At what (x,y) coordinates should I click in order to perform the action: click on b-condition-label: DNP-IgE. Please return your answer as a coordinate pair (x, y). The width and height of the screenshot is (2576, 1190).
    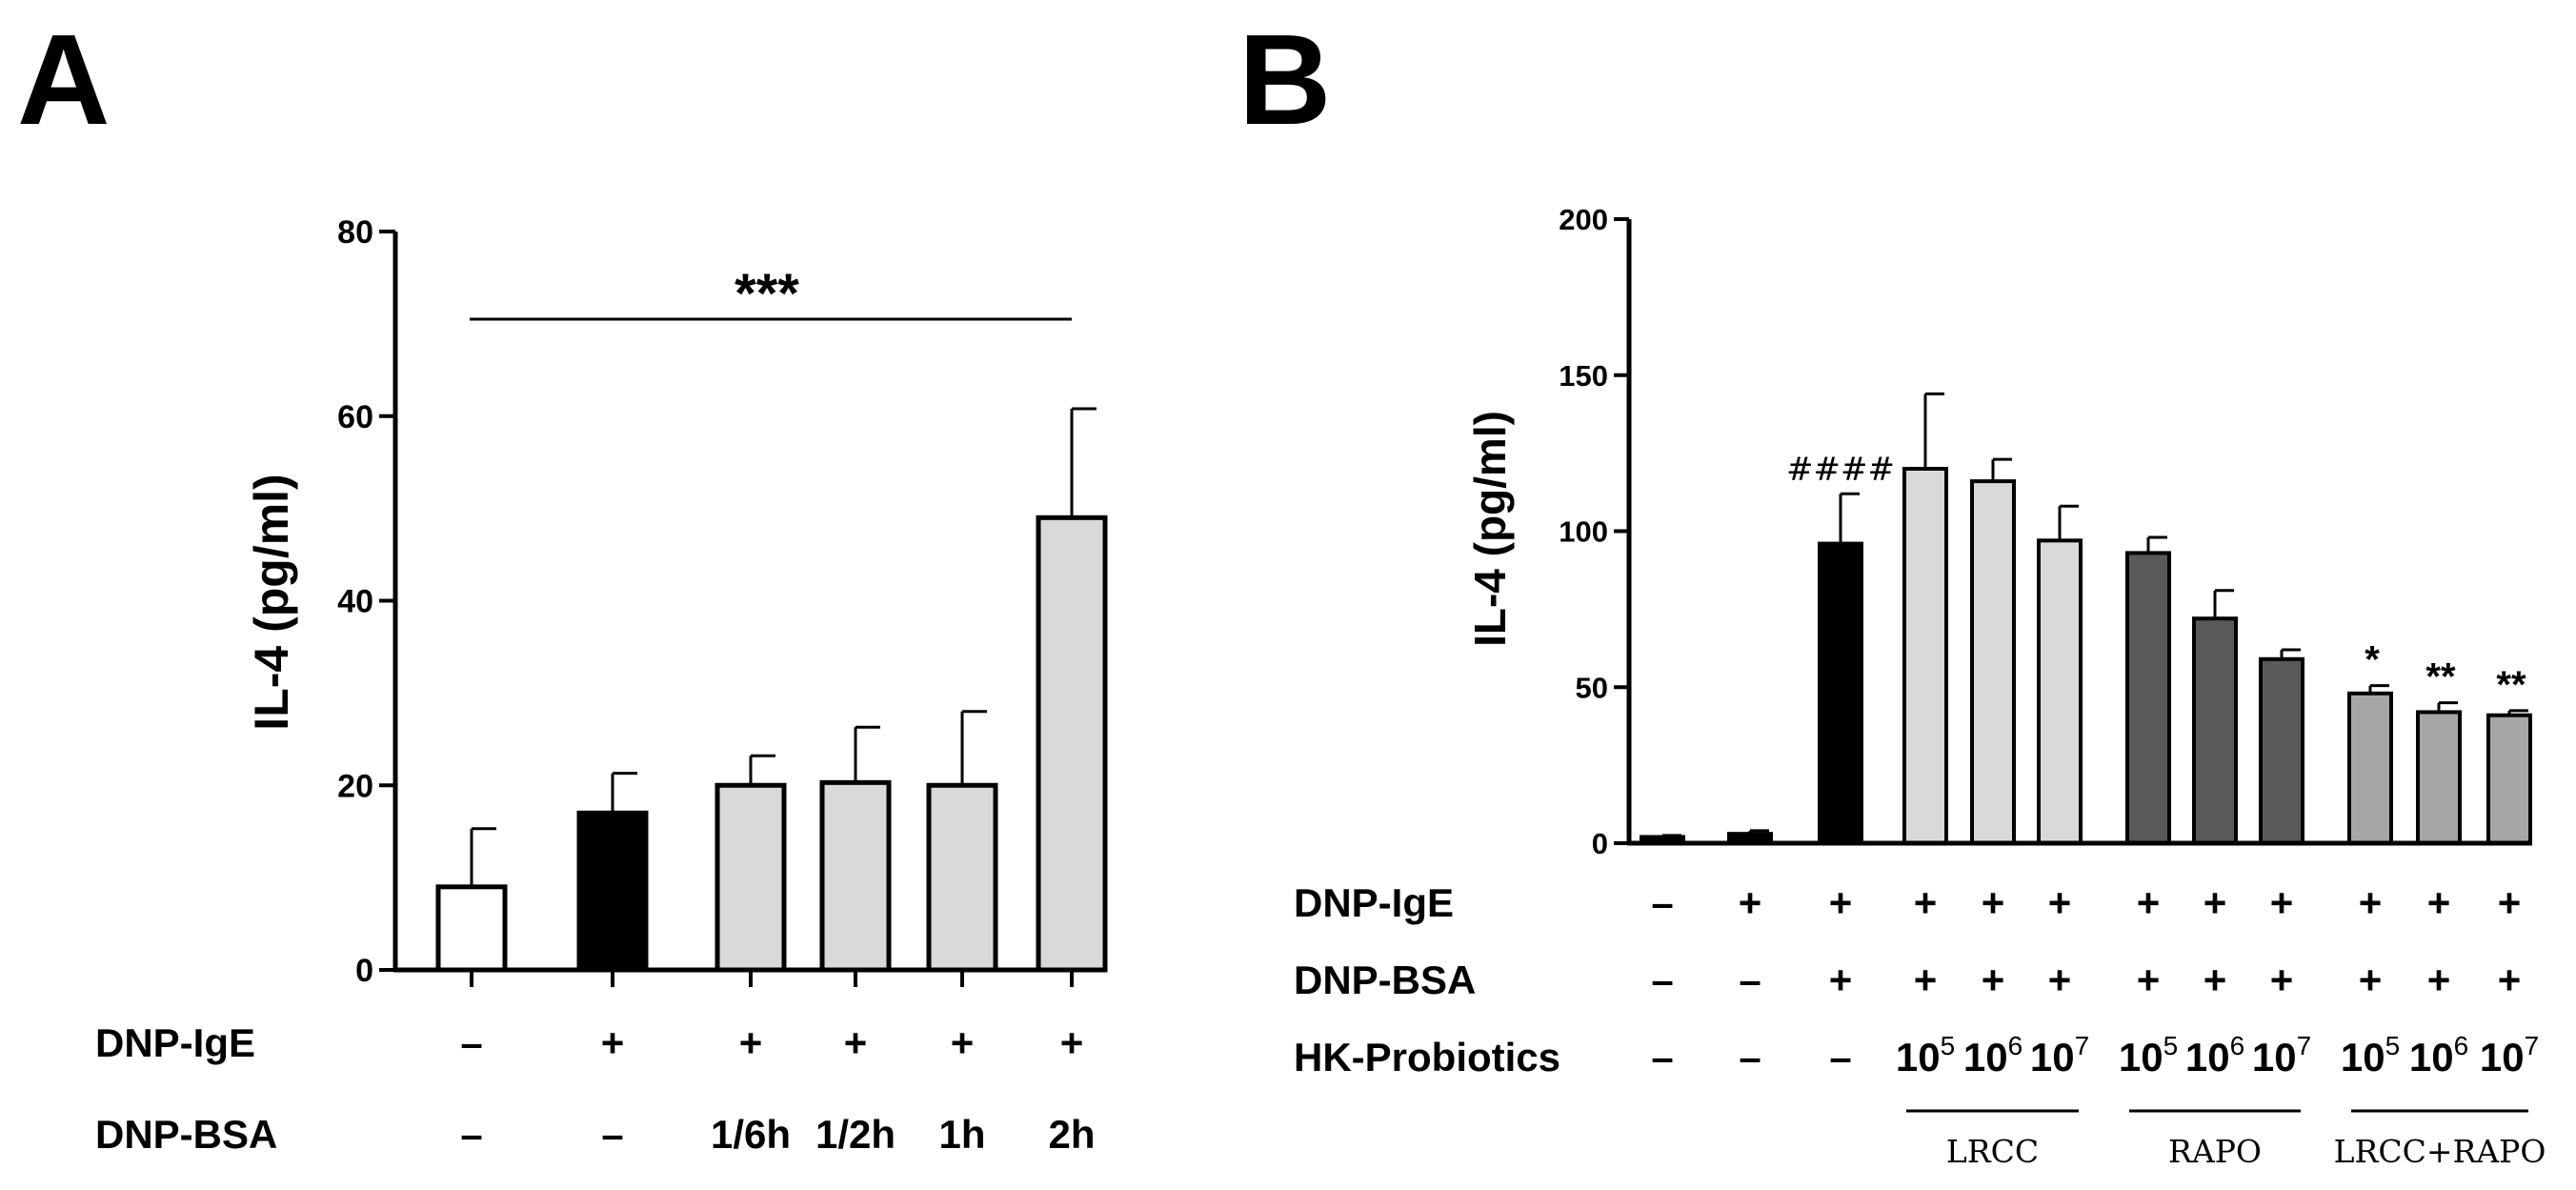
    Looking at the image, I should click on (1374, 902).